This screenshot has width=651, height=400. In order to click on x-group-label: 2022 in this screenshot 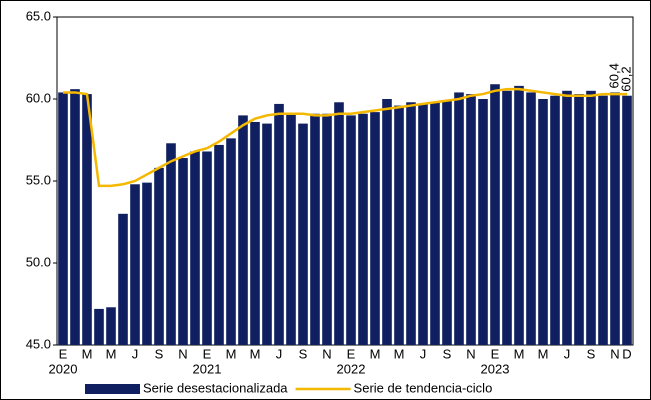, I will do `click(351, 368)`.